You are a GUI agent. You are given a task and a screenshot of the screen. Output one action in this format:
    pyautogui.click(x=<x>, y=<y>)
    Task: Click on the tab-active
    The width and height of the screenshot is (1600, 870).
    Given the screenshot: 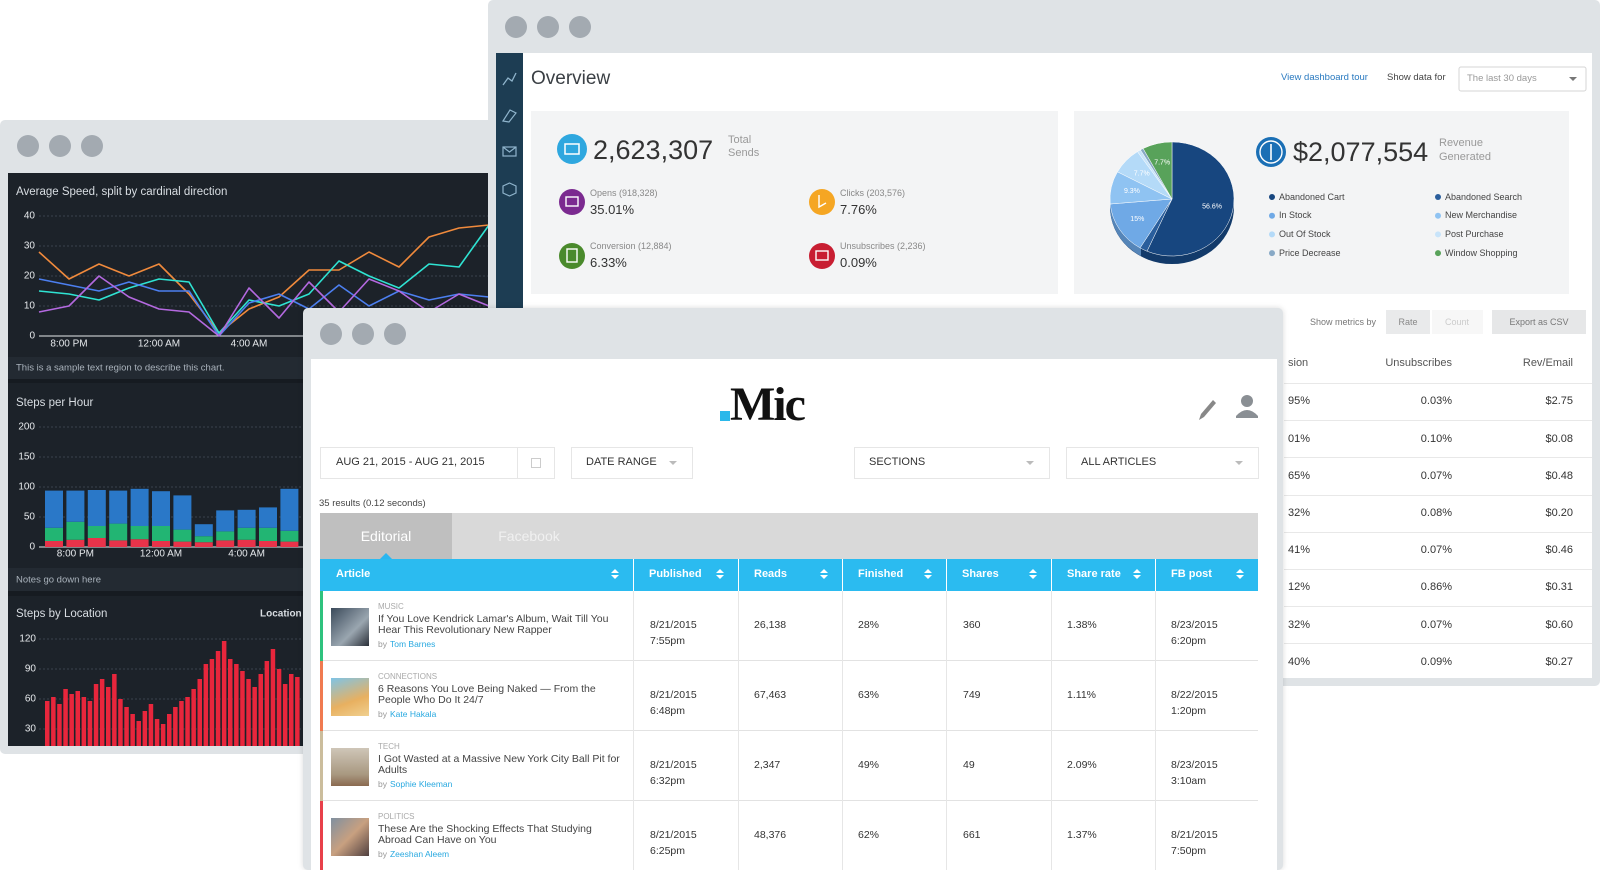 What is the action you would take?
    pyautogui.click(x=386, y=536)
    